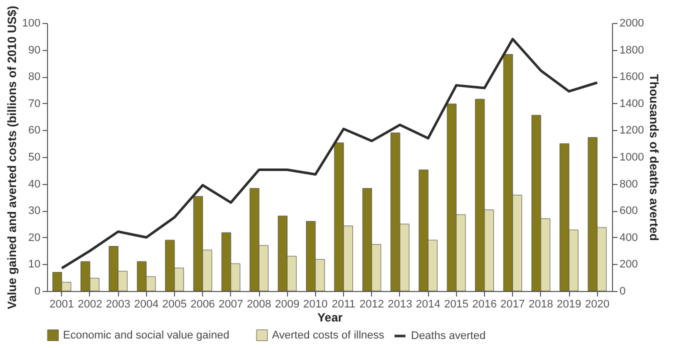 The image size is (687, 348). I want to click on y2-tick-label: 0, so click(623, 292).